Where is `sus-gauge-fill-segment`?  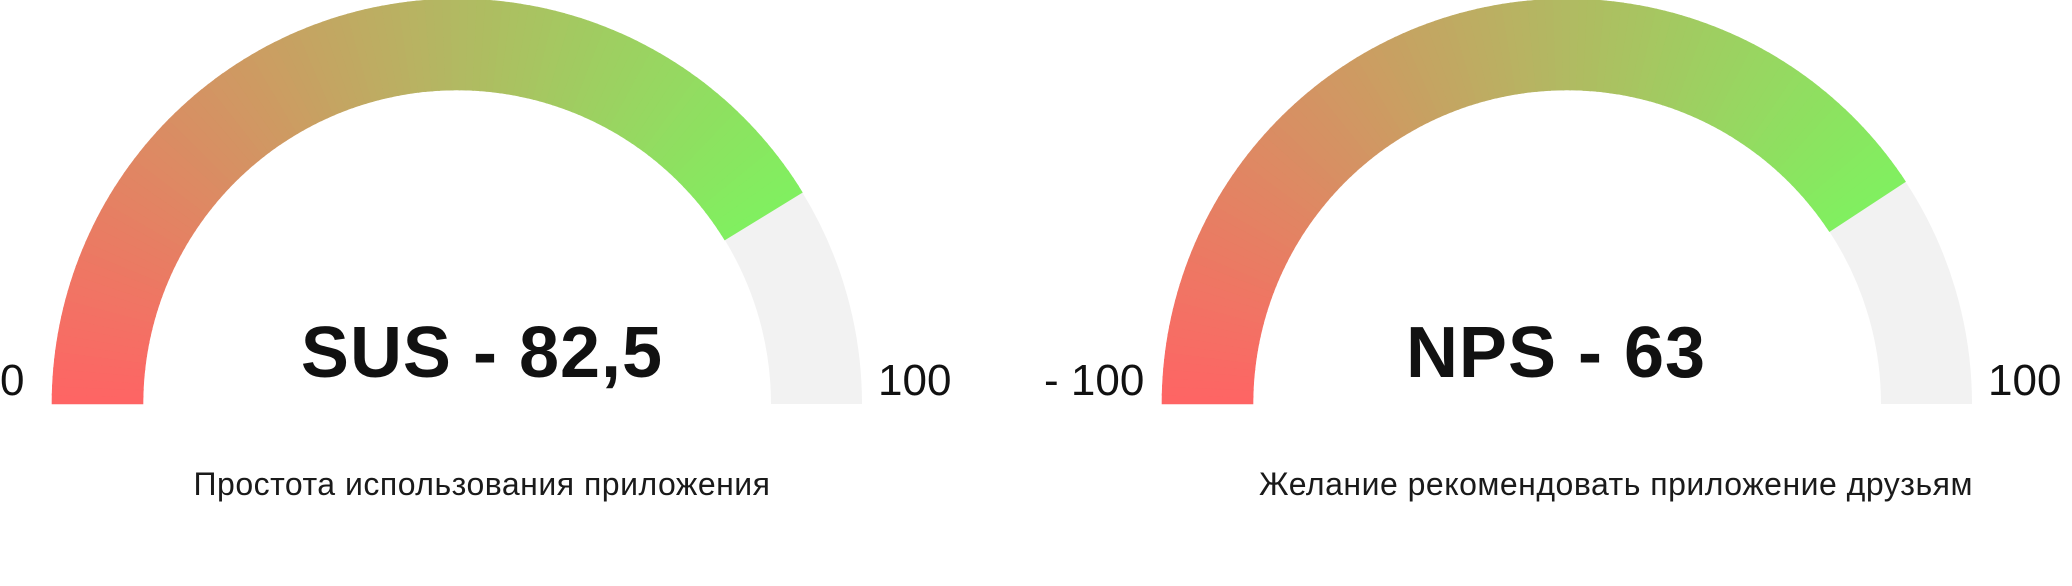 sus-gauge-fill-segment is located at coordinates (761, 212).